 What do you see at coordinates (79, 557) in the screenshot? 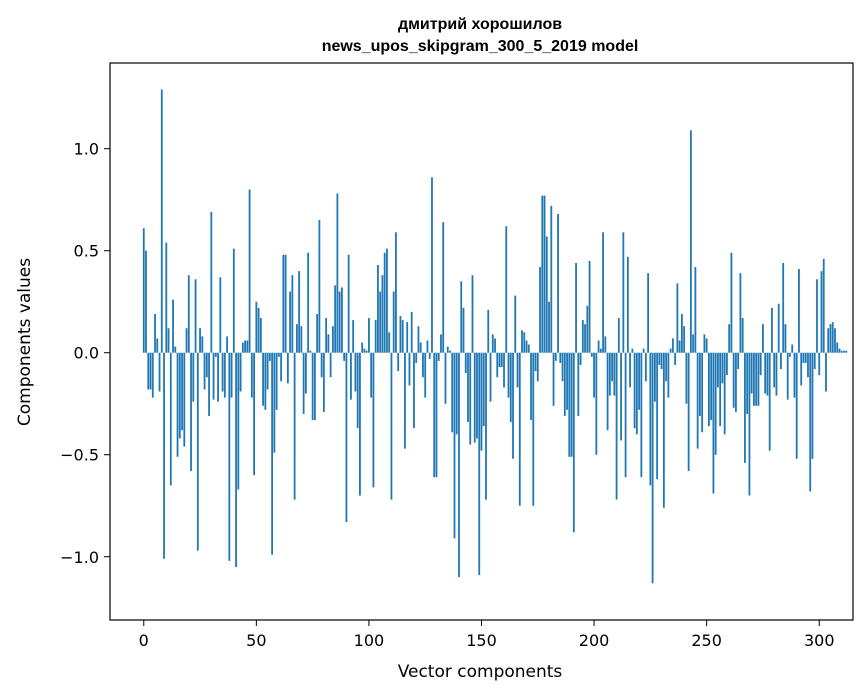
I see `y-tick-label: −1.0` at bounding box center [79, 557].